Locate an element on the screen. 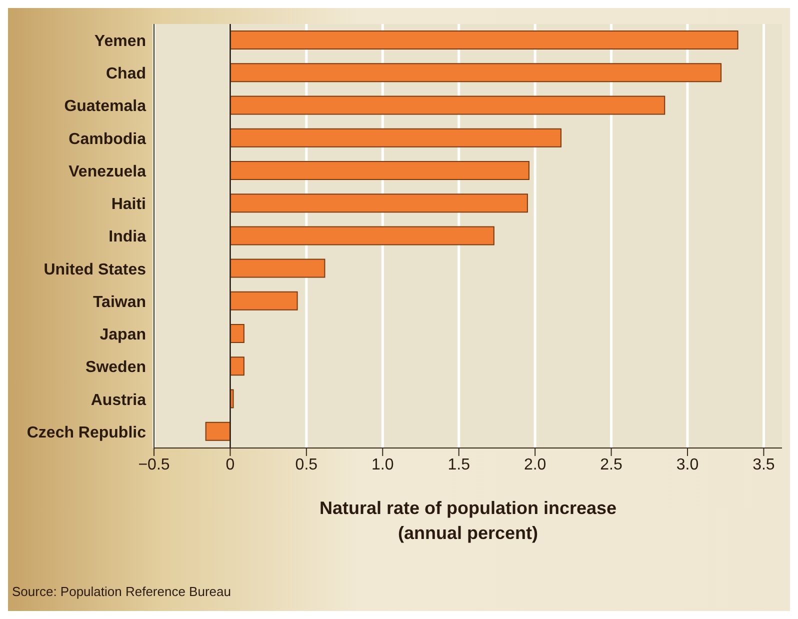  x-tick-label: 3.0 is located at coordinates (687, 465).